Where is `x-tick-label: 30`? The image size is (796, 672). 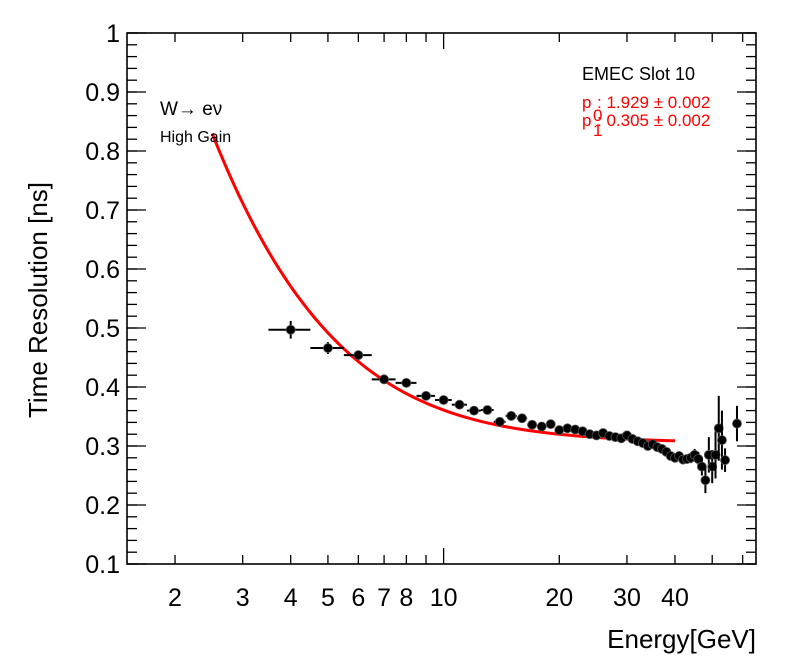 x-tick-label: 30 is located at coordinates (627, 598).